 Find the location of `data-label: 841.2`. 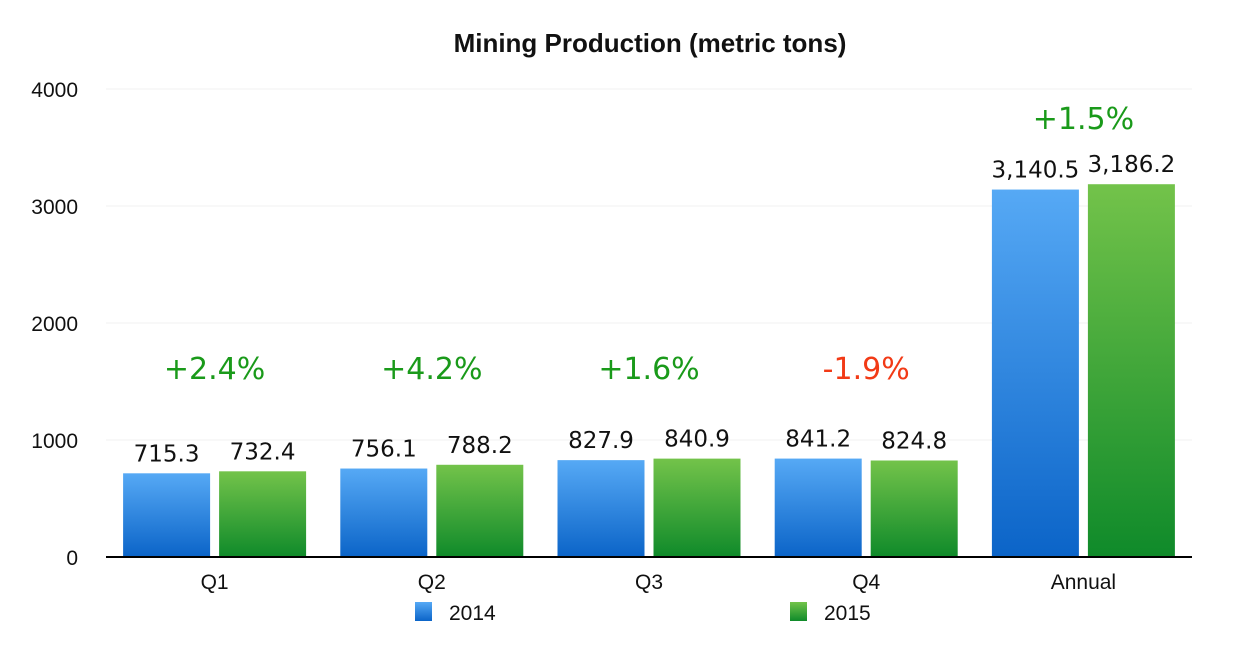

data-label: 841.2 is located at coordinates (818, 440).